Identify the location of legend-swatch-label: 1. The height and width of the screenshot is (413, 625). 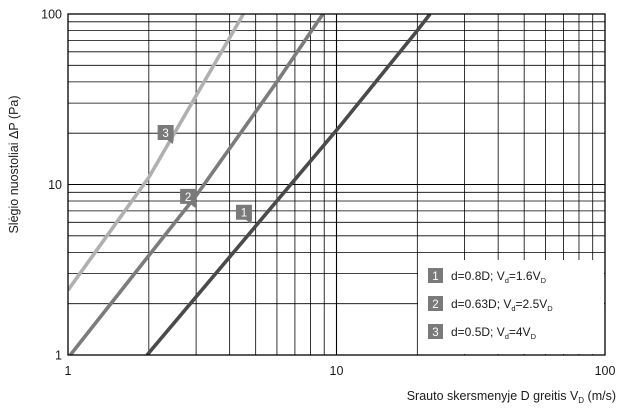
(435, 277).